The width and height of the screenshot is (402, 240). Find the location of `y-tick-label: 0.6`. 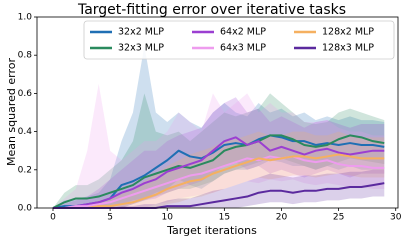

y-tick-label: 0.6 is located at coordinates (25, 94).